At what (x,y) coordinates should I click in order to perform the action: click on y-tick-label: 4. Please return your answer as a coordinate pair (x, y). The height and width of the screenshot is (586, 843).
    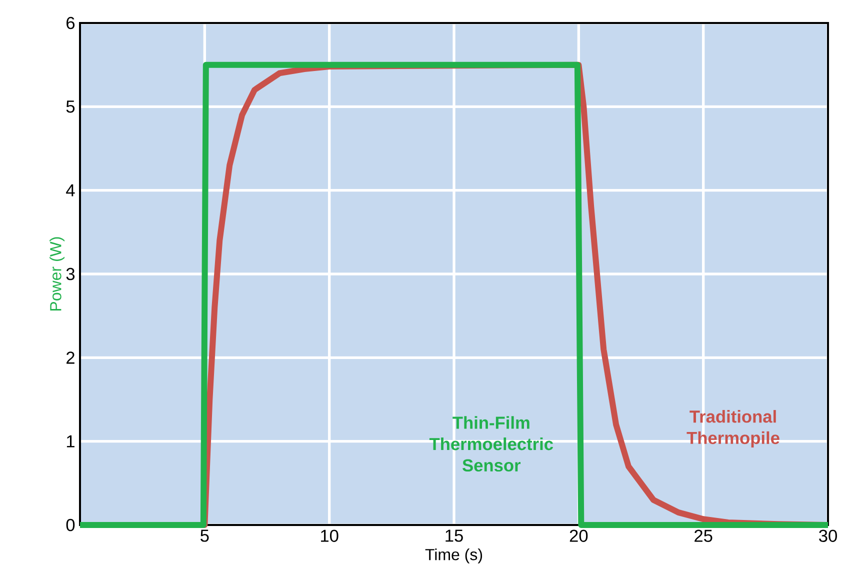
    Looking at the image, I should click on (70, 190).